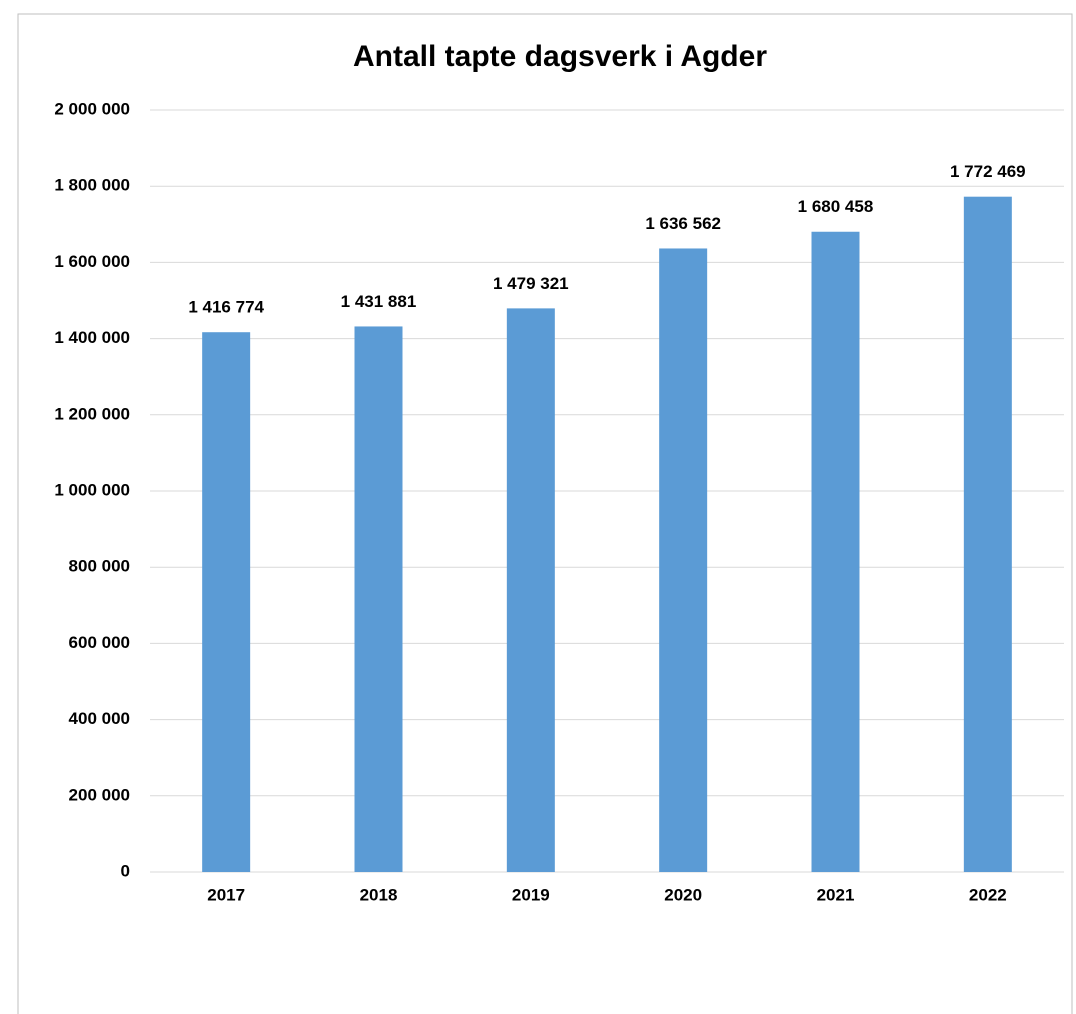 The image size is (1076, 1014). What do you see at coordinates (226, 307) in the screenshot?
I see `value-label: 1 416 774` at bounding box center [226, 307].